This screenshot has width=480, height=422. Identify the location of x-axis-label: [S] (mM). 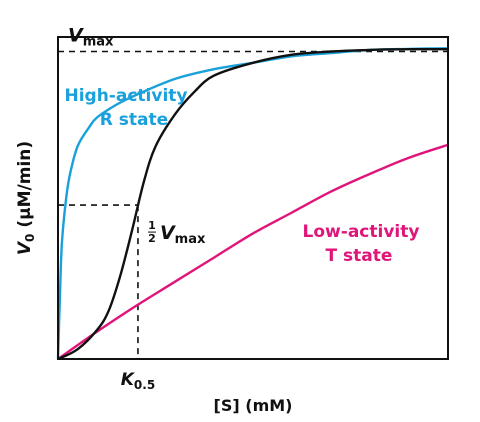
(253, 405).